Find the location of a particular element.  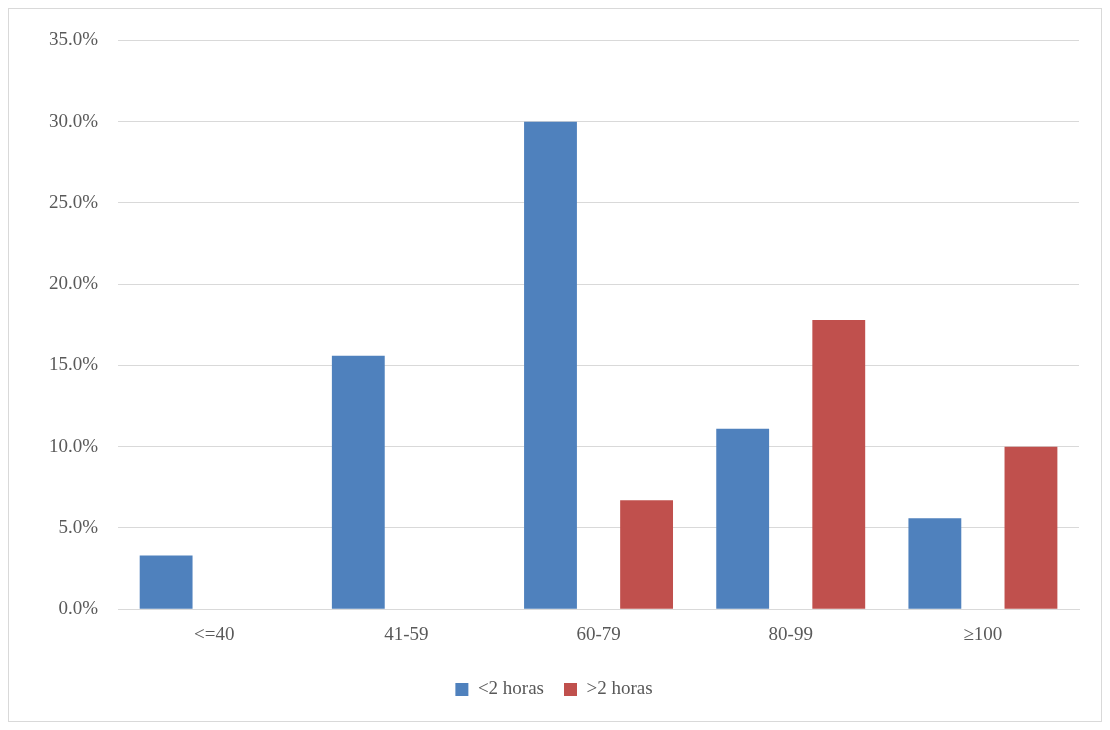

y-tick-label: 0.0% is located at coordinates (78, 608).